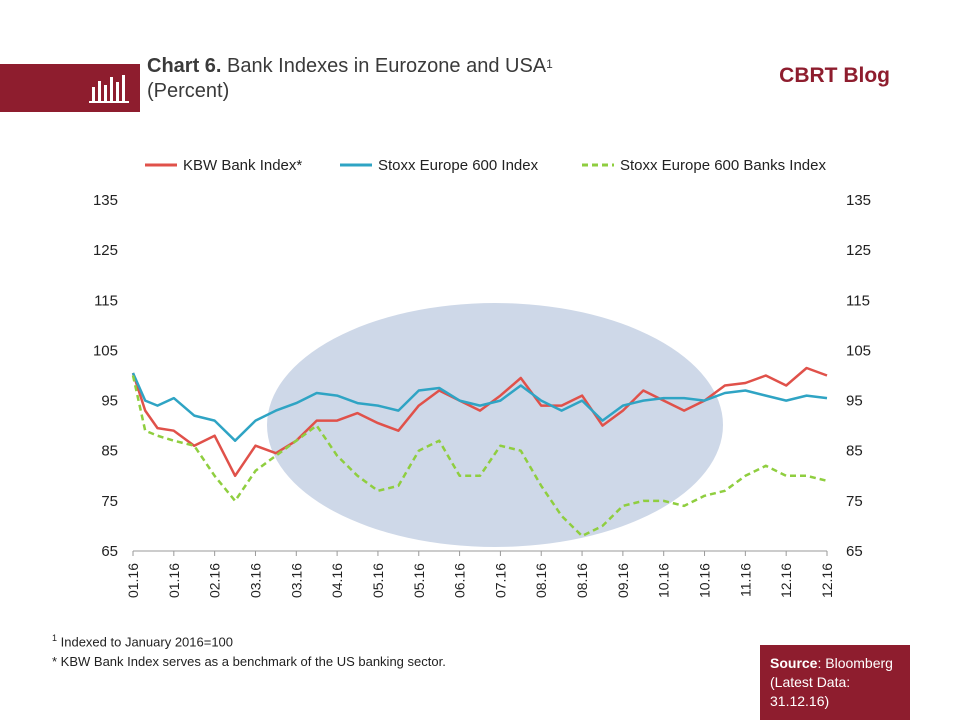 The image size is (960, 720). Describe the element at coordinates (109, 89) in the screenshot. I see `bar-chart-icon` at that location.